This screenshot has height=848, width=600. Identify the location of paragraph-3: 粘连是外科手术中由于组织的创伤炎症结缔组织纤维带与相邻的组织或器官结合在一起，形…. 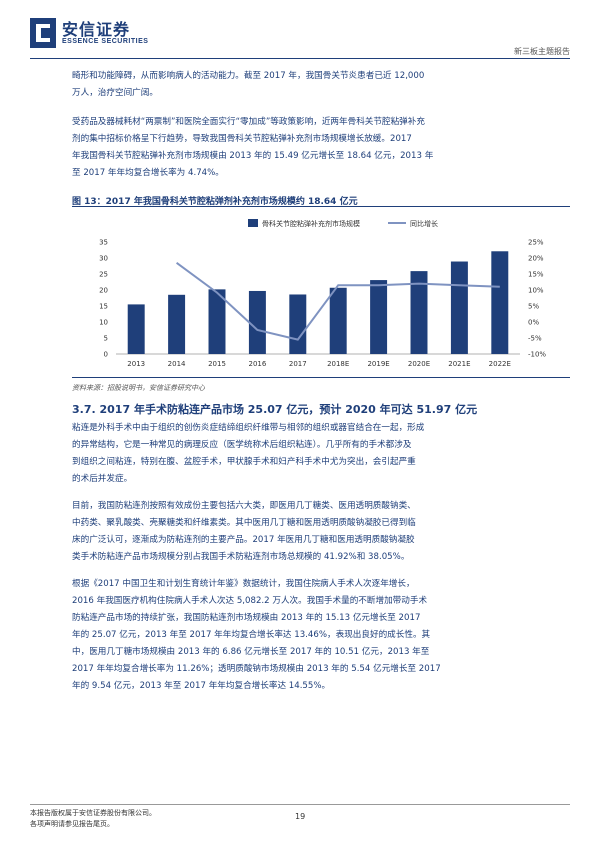
(322, 454).